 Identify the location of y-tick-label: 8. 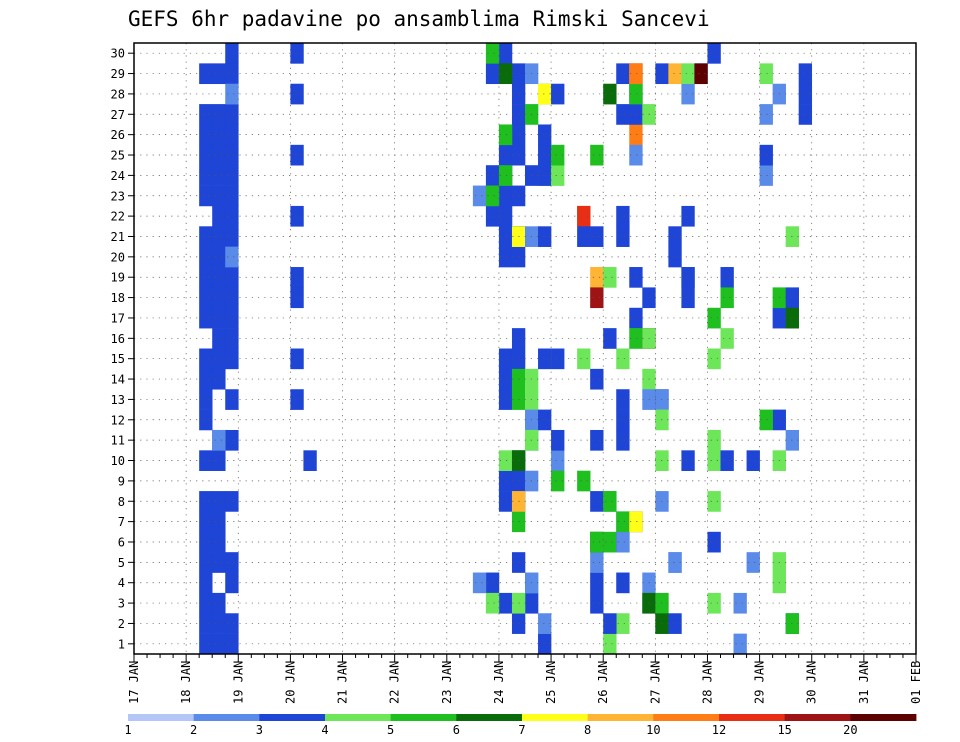
(121, 502).